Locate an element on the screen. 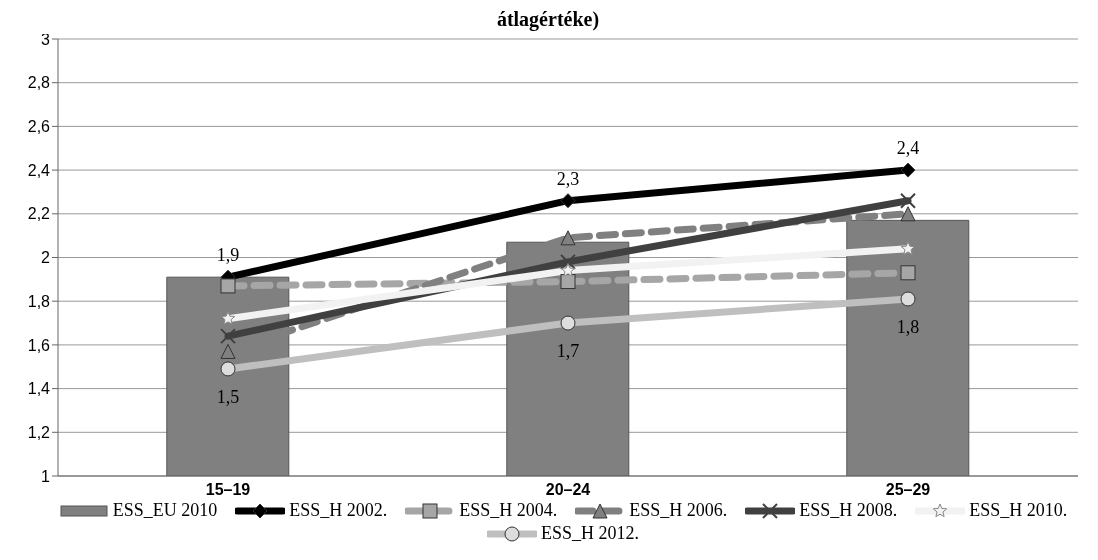  legend-label: ESS_H 2010. is located at coordinates (1018, 510).